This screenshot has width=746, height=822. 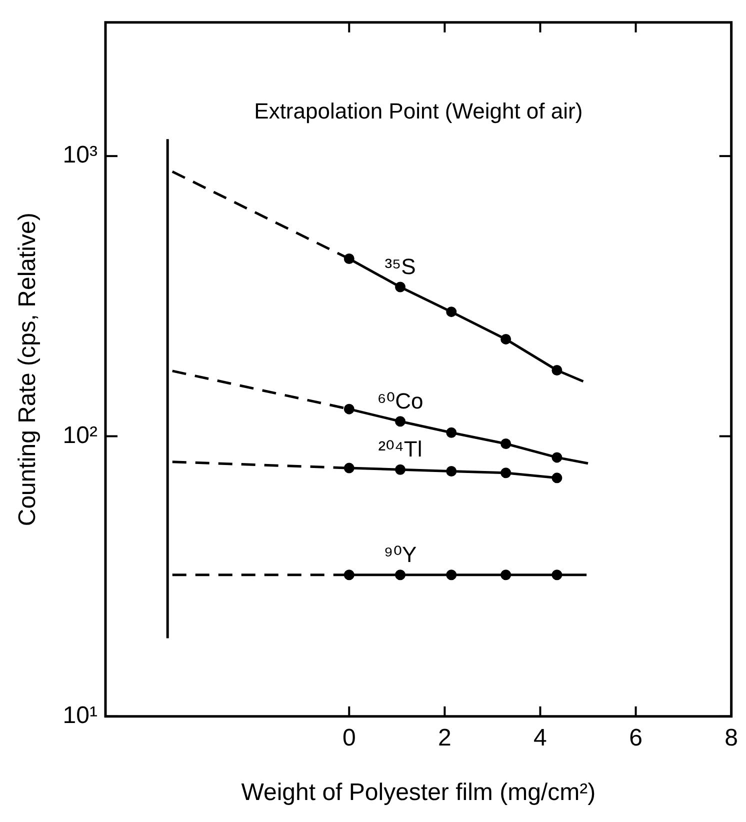 What do you see at coordinates (400, 449) in the screenshot?
I see `series-label: ²⁰⁴Tl` at bounding box center [400, 449].